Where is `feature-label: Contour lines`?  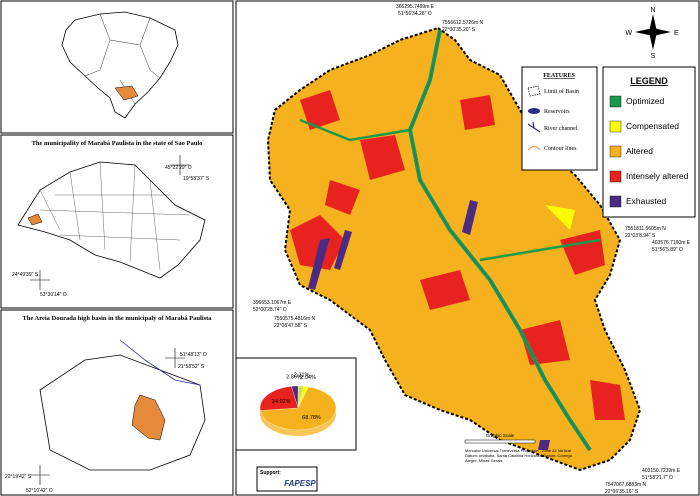
feature-label: Contour lines is located at coordinates (560, 149).